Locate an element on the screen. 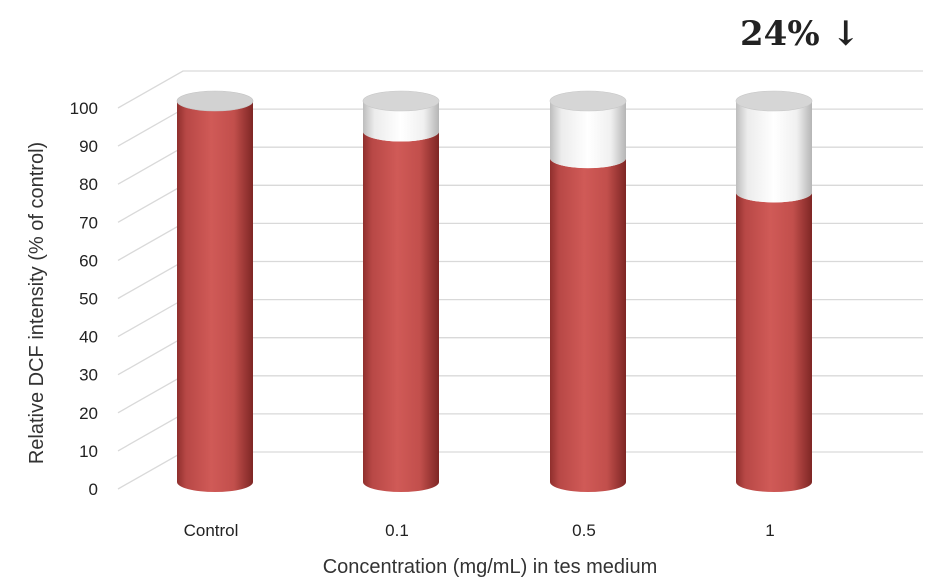 The width and height of the screenshot is (933, 582). x-tick-label: 1 is located at coordinates (769, 530).